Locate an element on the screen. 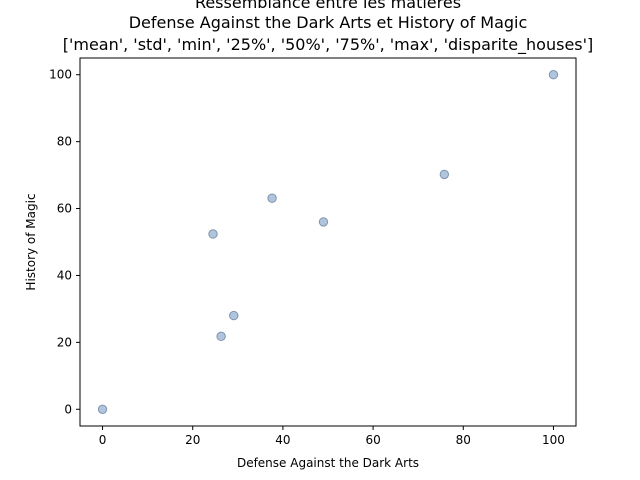  y-tick-label: 100 is located at coordinates (60, 75).